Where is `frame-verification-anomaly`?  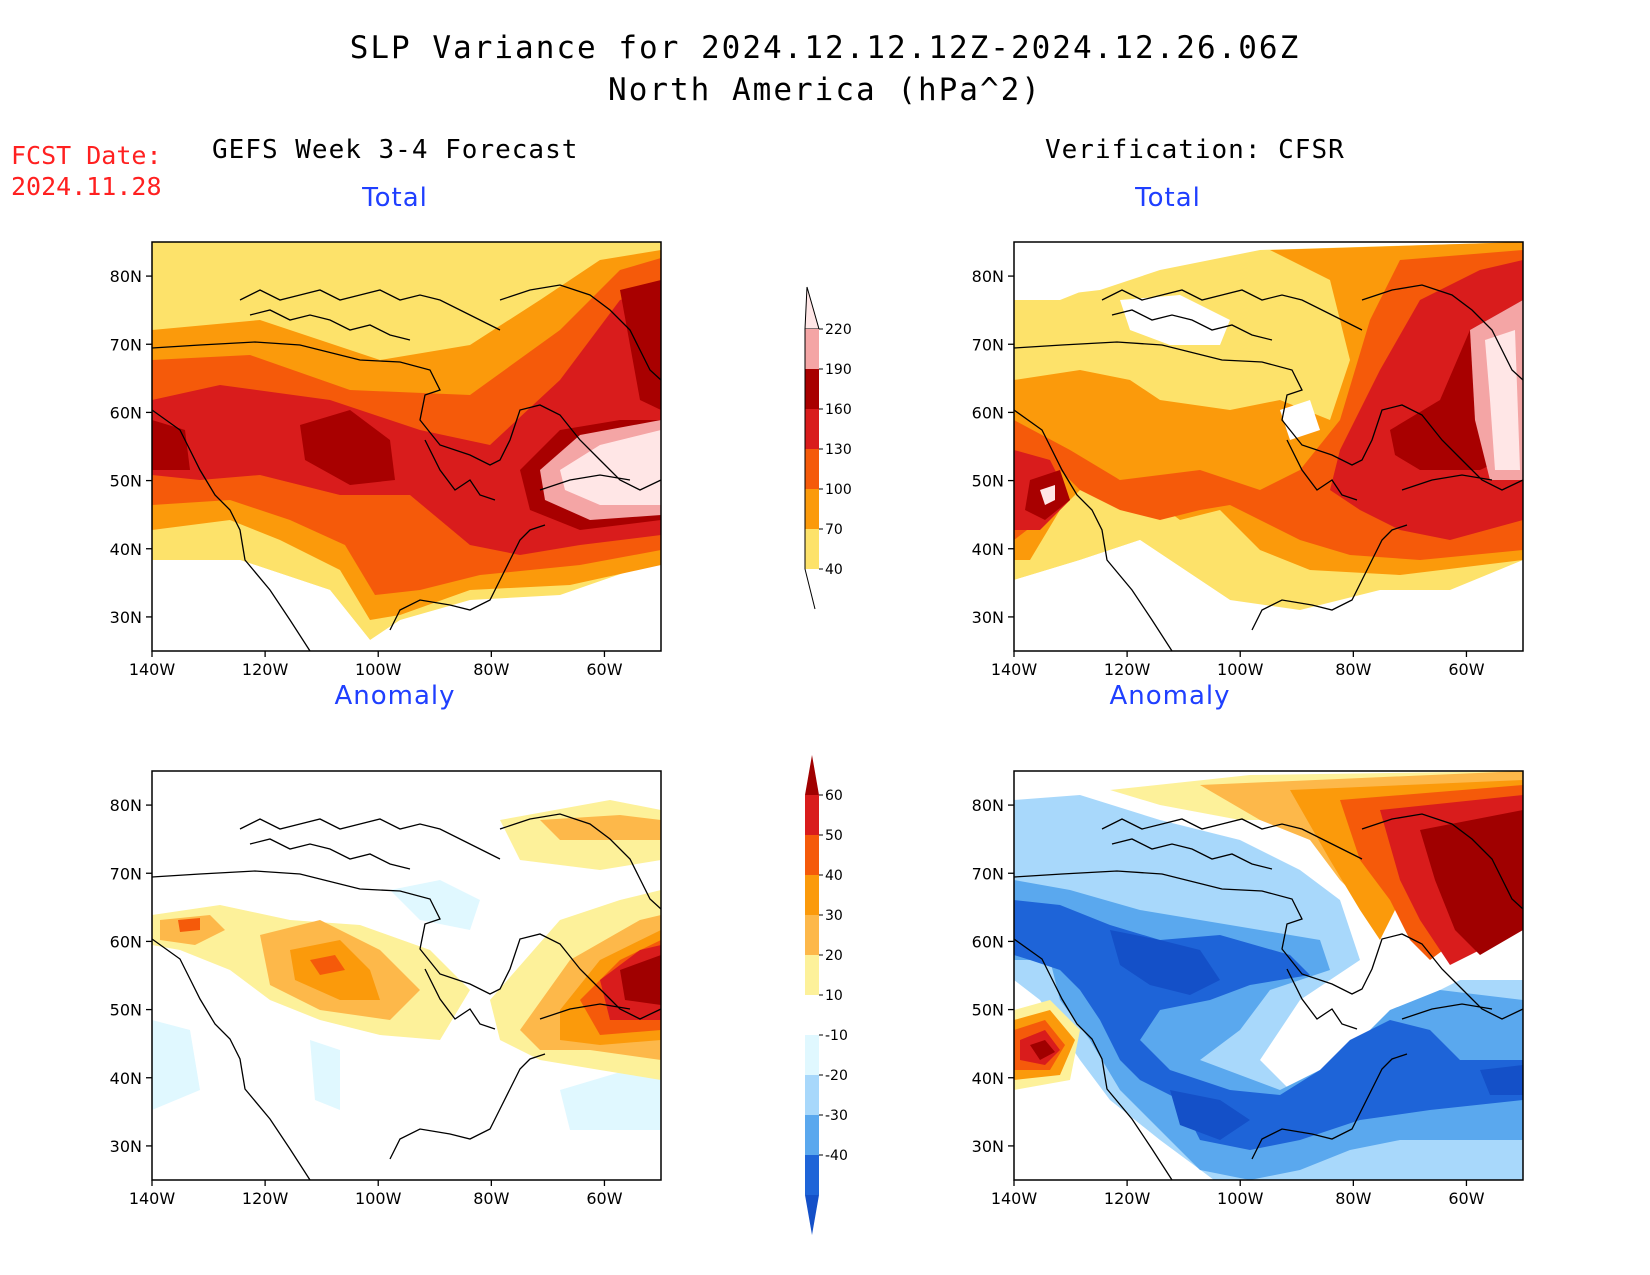
frame-verification-anomaly is located at coordinates (1268, 975).